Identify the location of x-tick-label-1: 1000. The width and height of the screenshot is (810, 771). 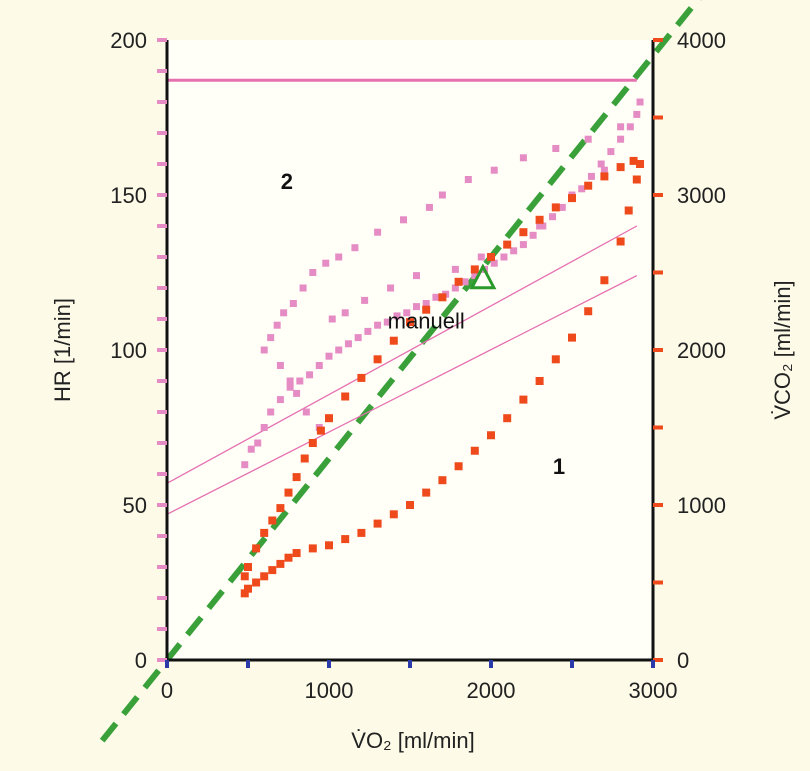
(329, 690).